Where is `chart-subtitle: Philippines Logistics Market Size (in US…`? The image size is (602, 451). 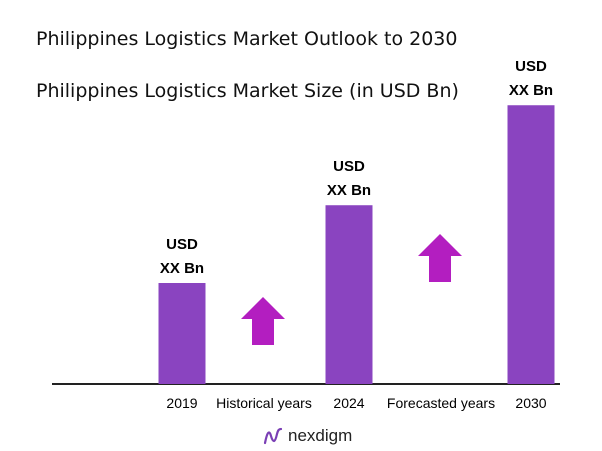 chart-subtitle: Philippines Logistics Market Size (in US… is located at coordinates (247, 91).